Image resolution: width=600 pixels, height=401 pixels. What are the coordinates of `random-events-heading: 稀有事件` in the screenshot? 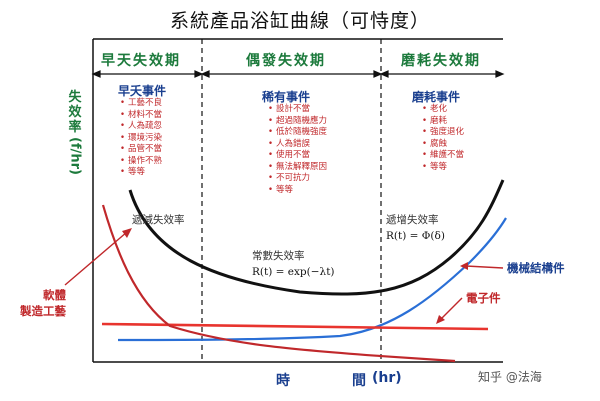 It's located at (286, 97).